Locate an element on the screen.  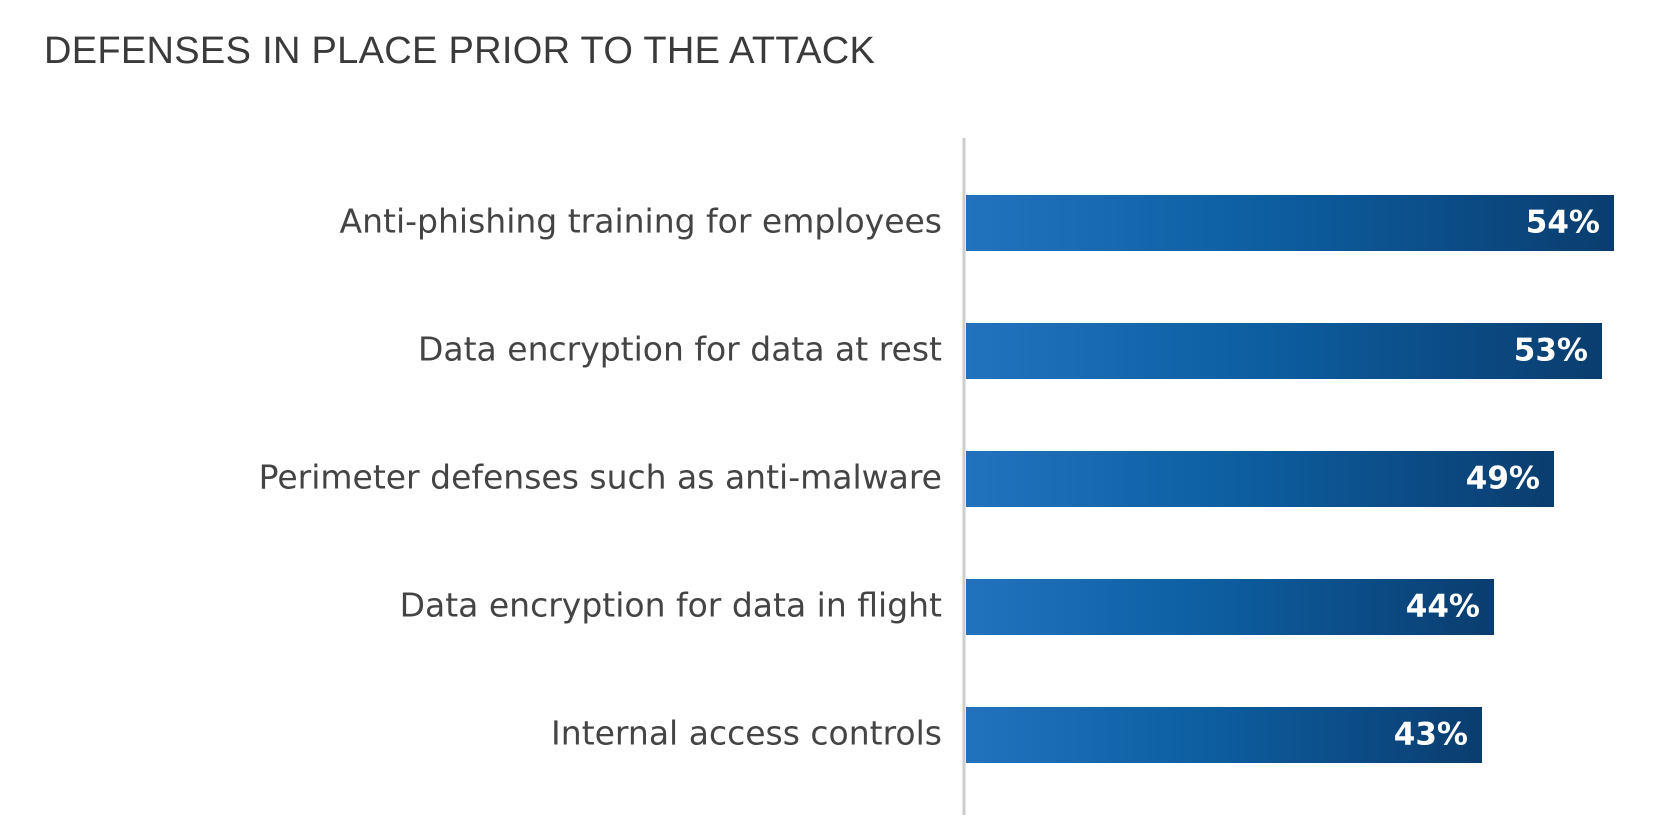
value-label-2: 53% is located at coordinates (1551, 351).